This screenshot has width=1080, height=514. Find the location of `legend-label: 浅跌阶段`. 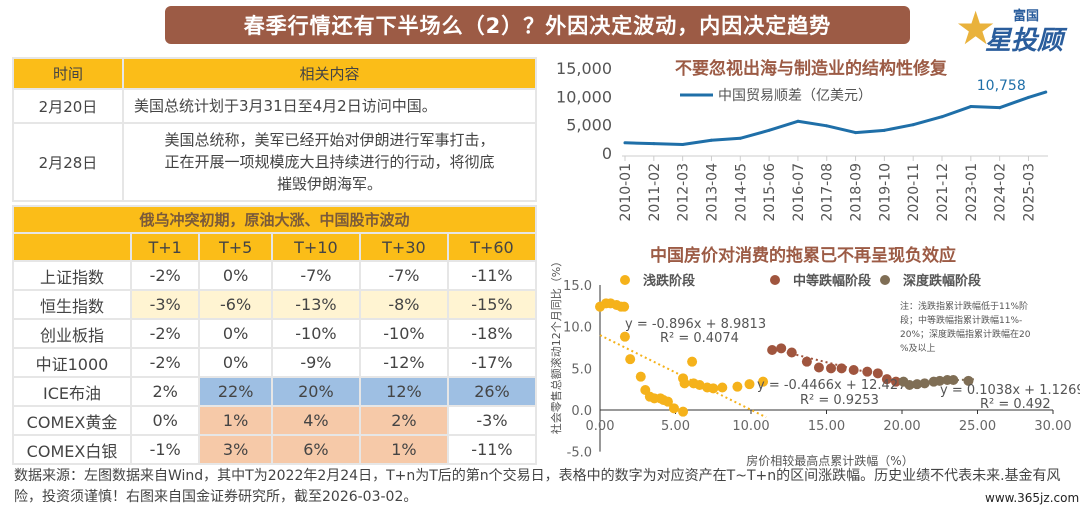

legend-label: 浅跌阶段 is located at coordinates (669, 281).